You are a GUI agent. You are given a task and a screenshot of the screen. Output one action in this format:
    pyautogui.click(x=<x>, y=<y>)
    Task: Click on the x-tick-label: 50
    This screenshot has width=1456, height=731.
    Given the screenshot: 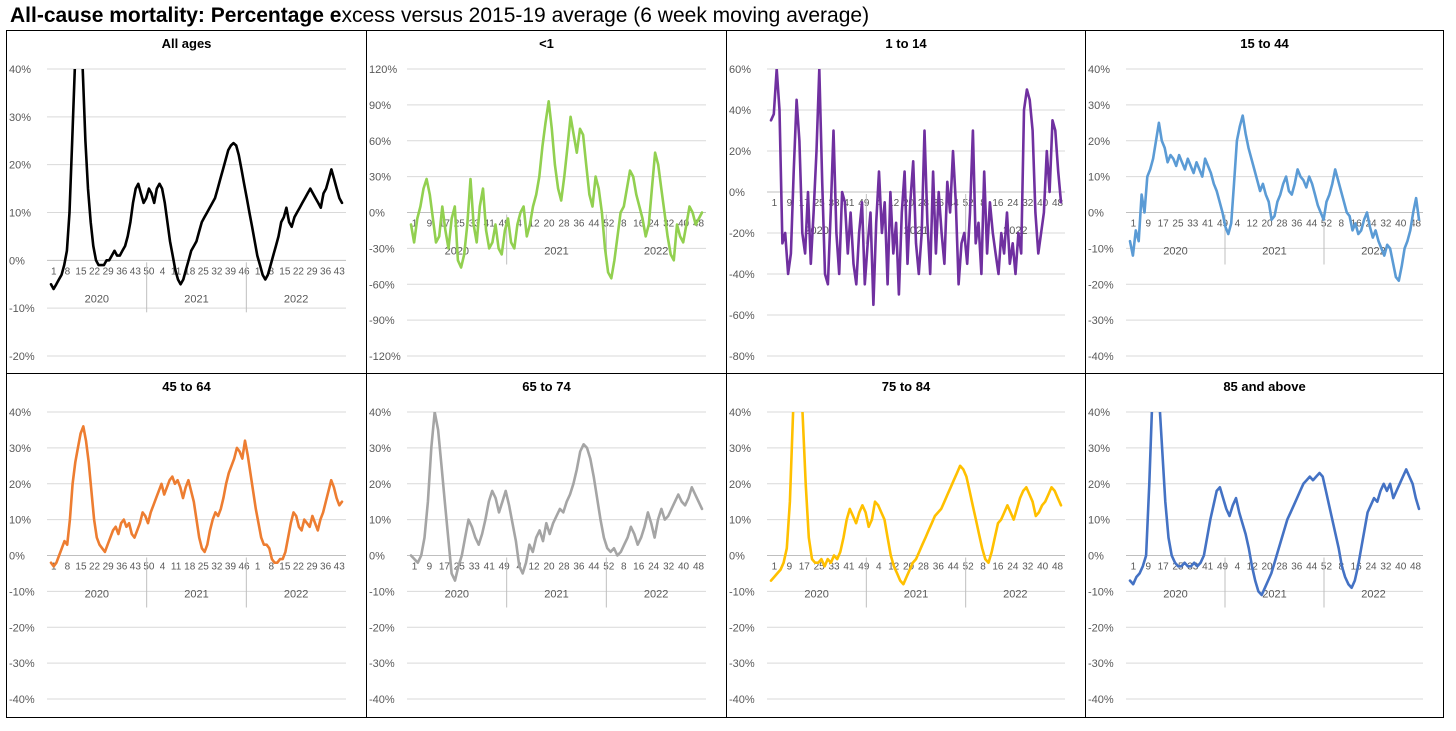 What is the action you would take?
    pyautogui.click(x=149, y=567)
    